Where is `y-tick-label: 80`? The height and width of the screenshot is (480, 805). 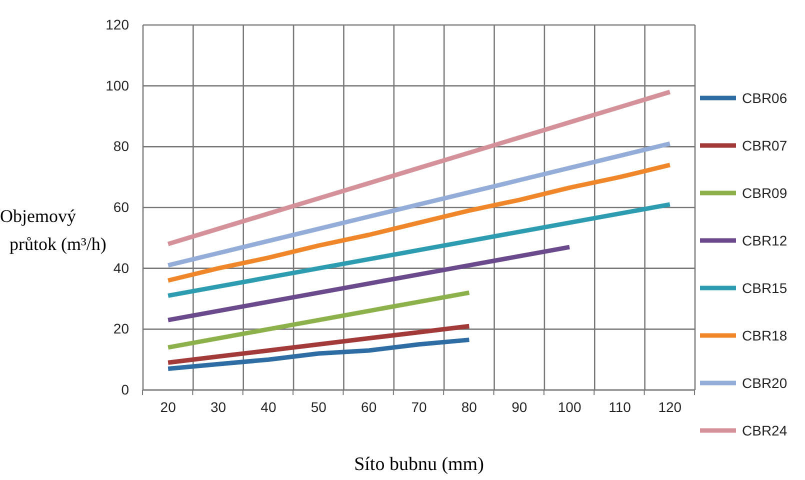 y-tick-label: 80 is located at coordinates (121, 146).